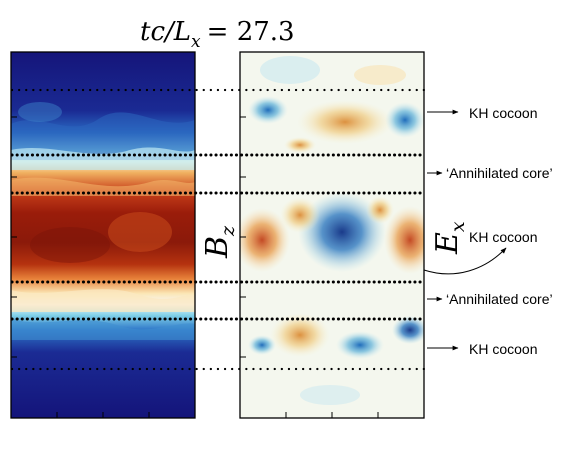  I want to click on annotation-annihilated-core-lower: ‘Annihilated core’, so click(490, 299).